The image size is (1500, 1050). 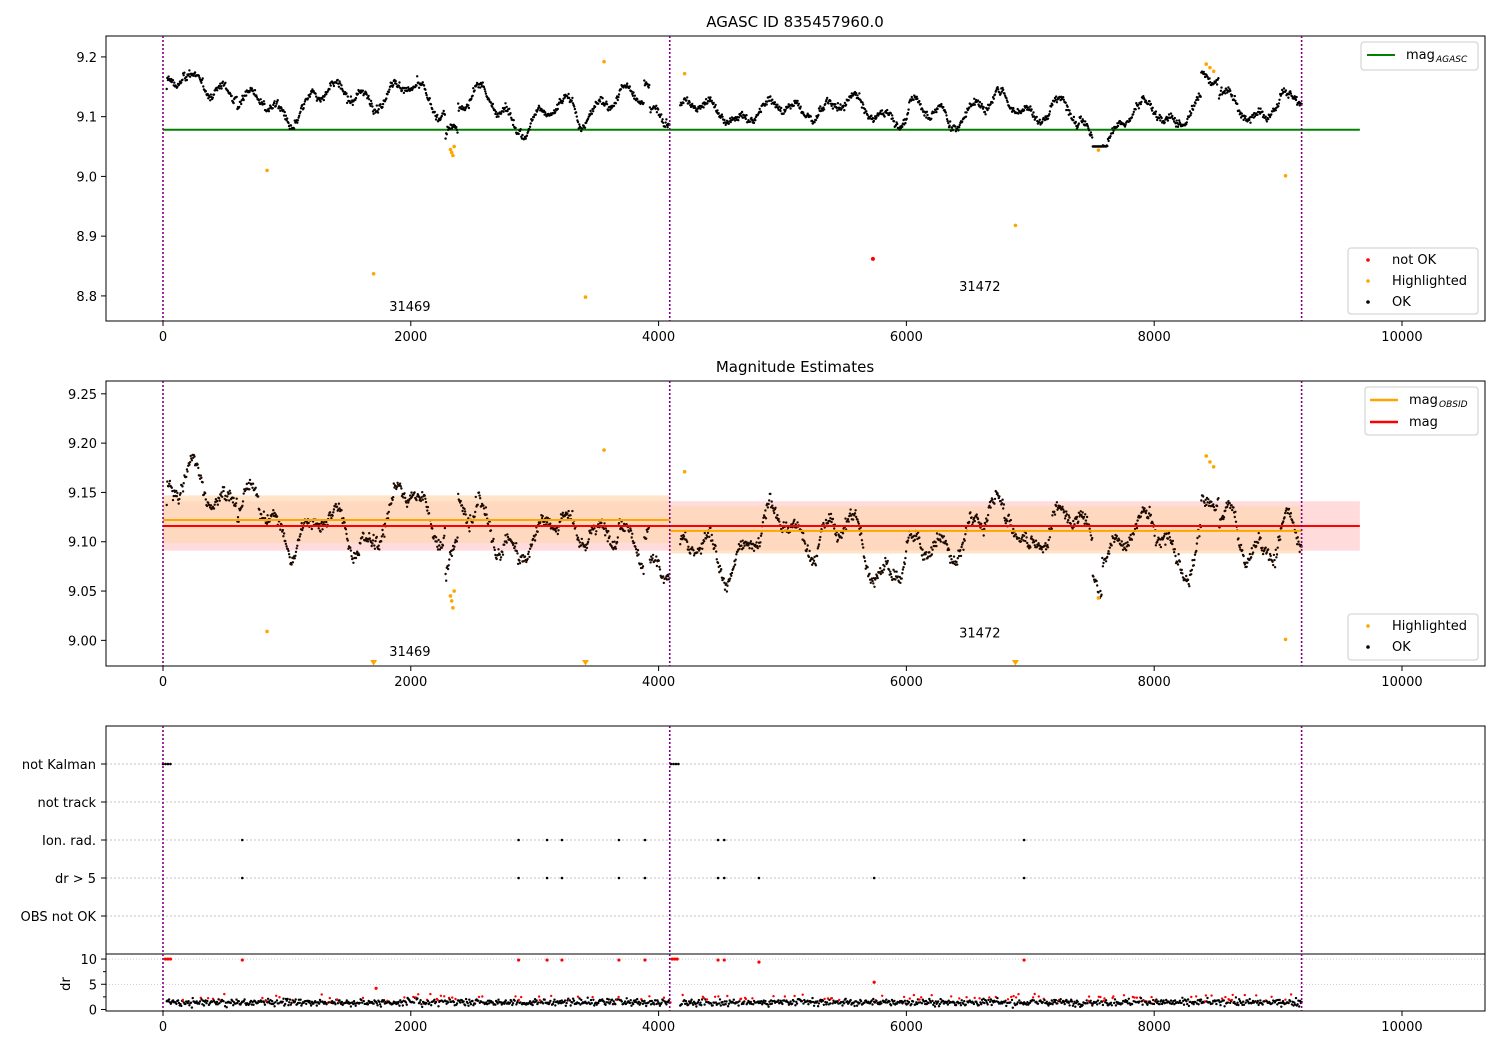 I want to click on highlighted-point, so click(x=1285, y=176).